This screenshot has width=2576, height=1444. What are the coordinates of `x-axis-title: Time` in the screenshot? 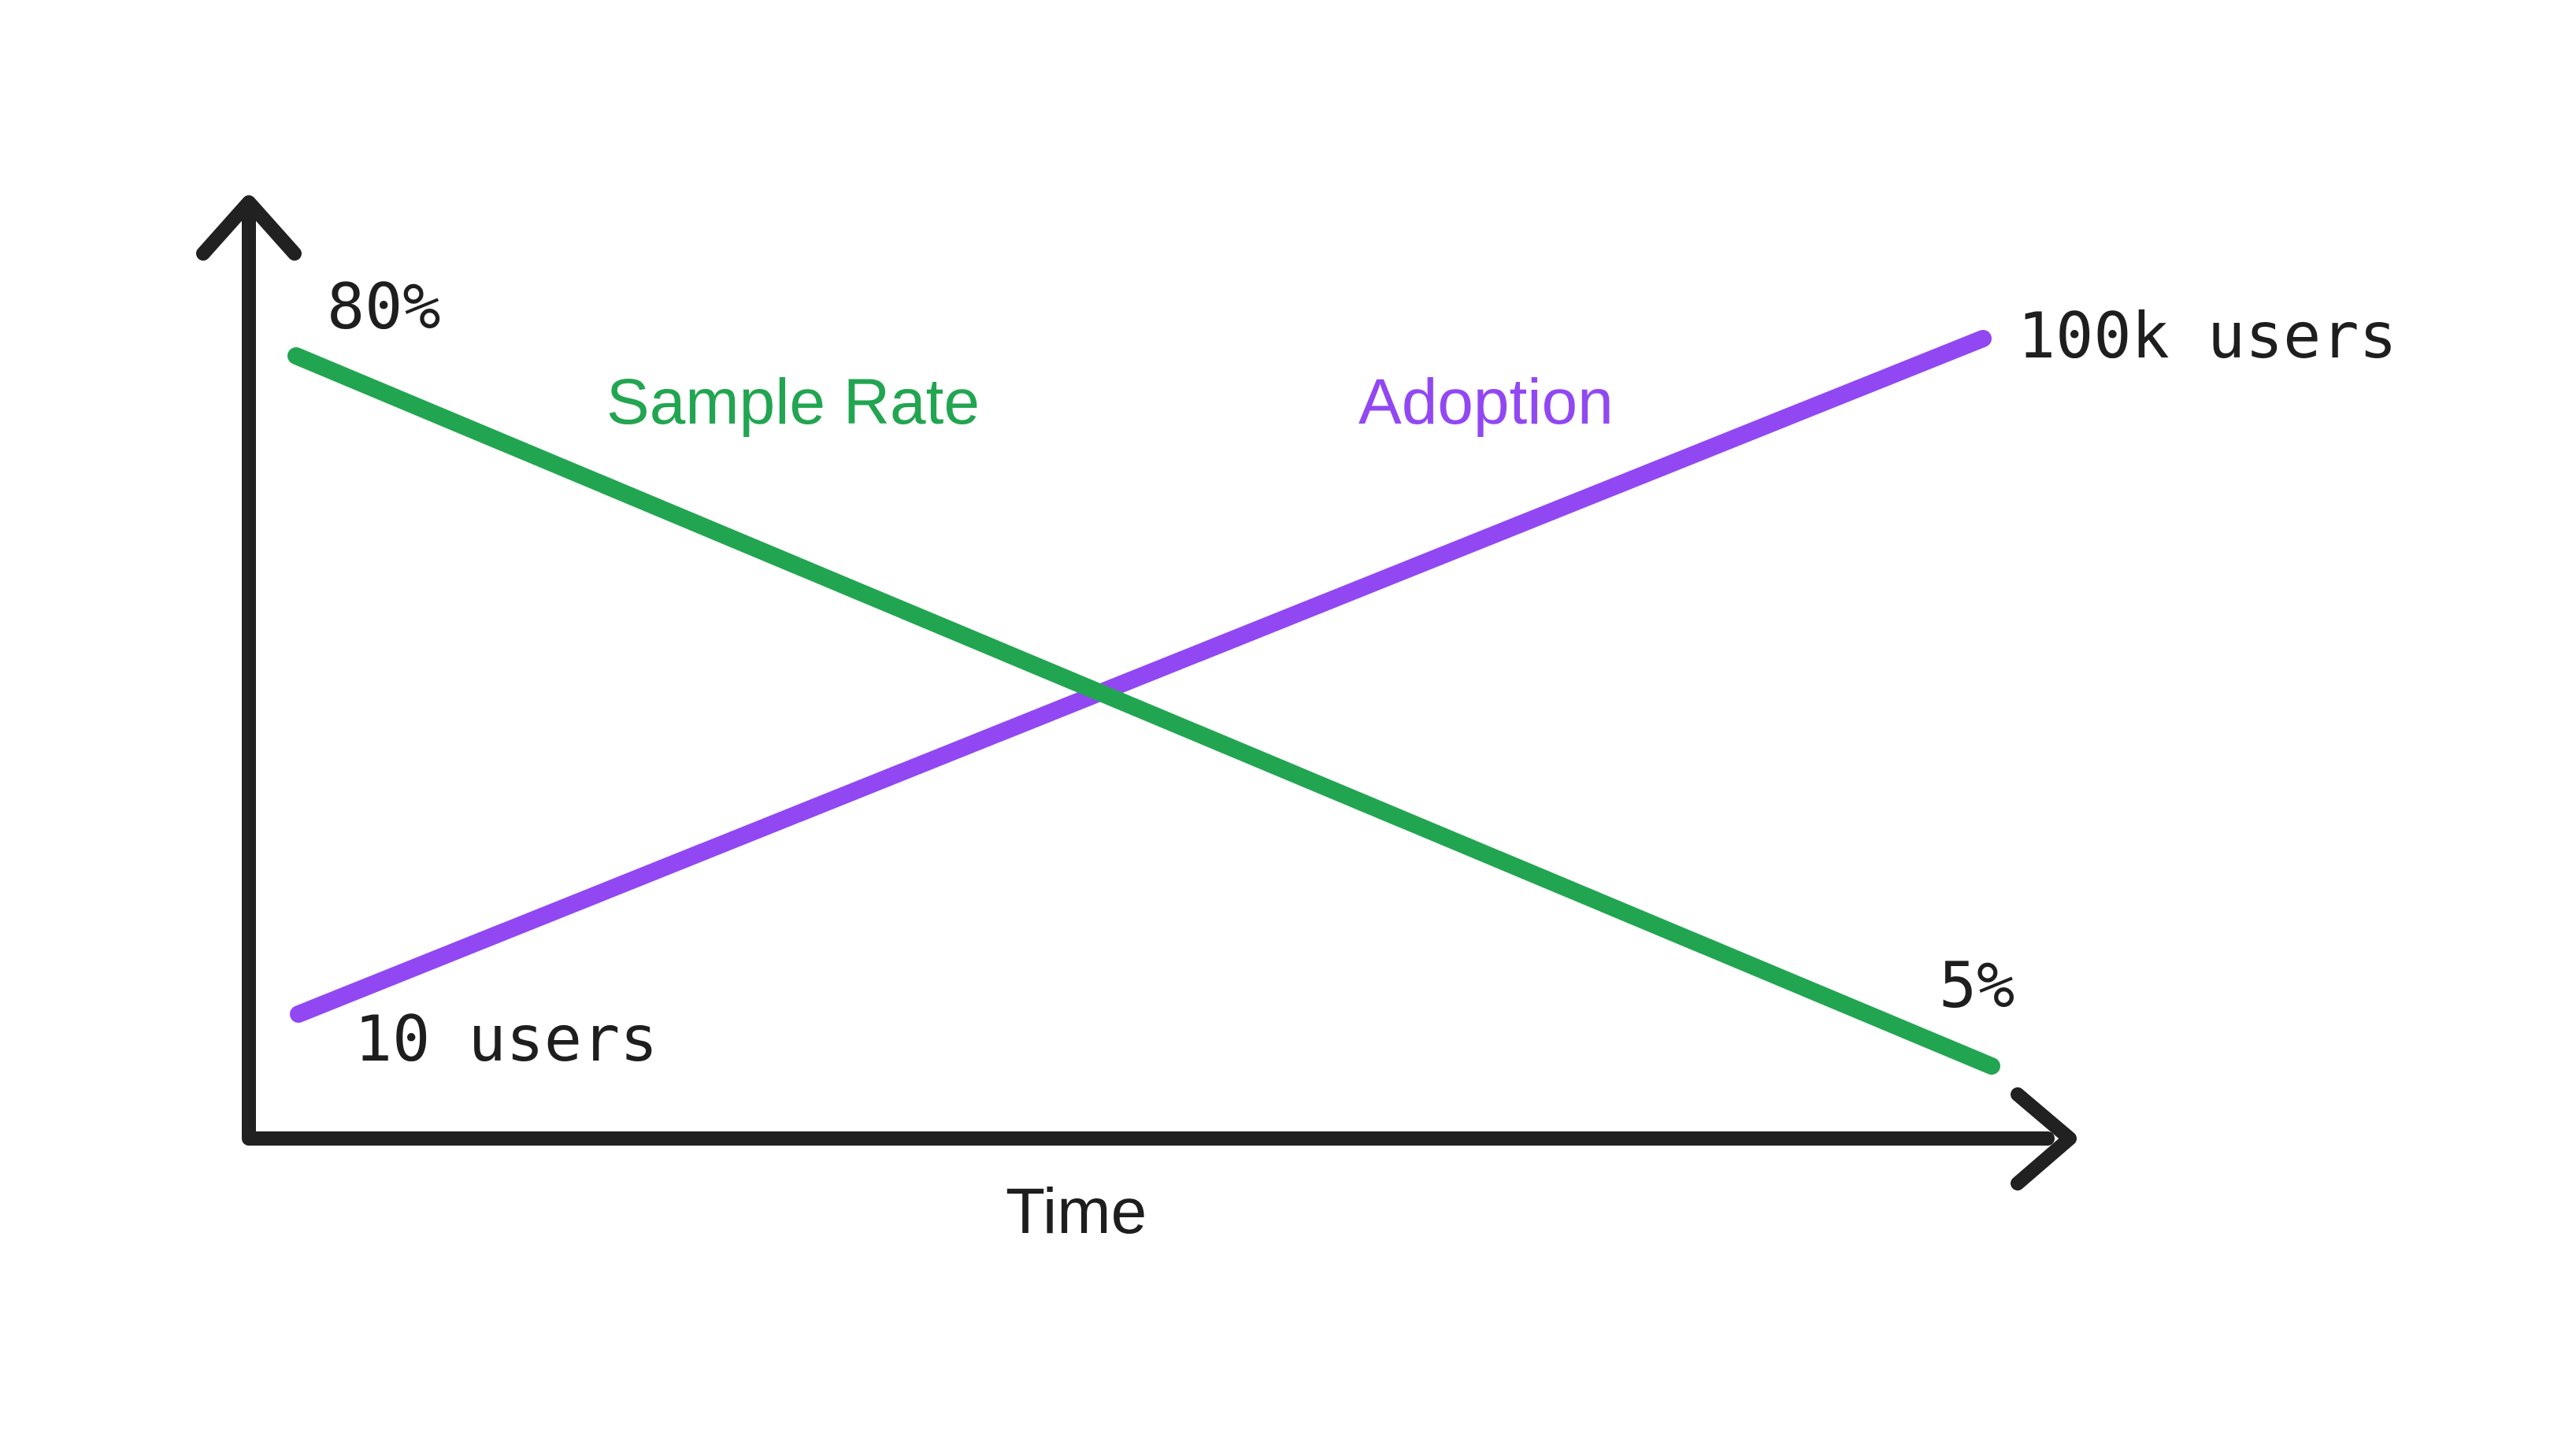 It's located at (1076, 1211).